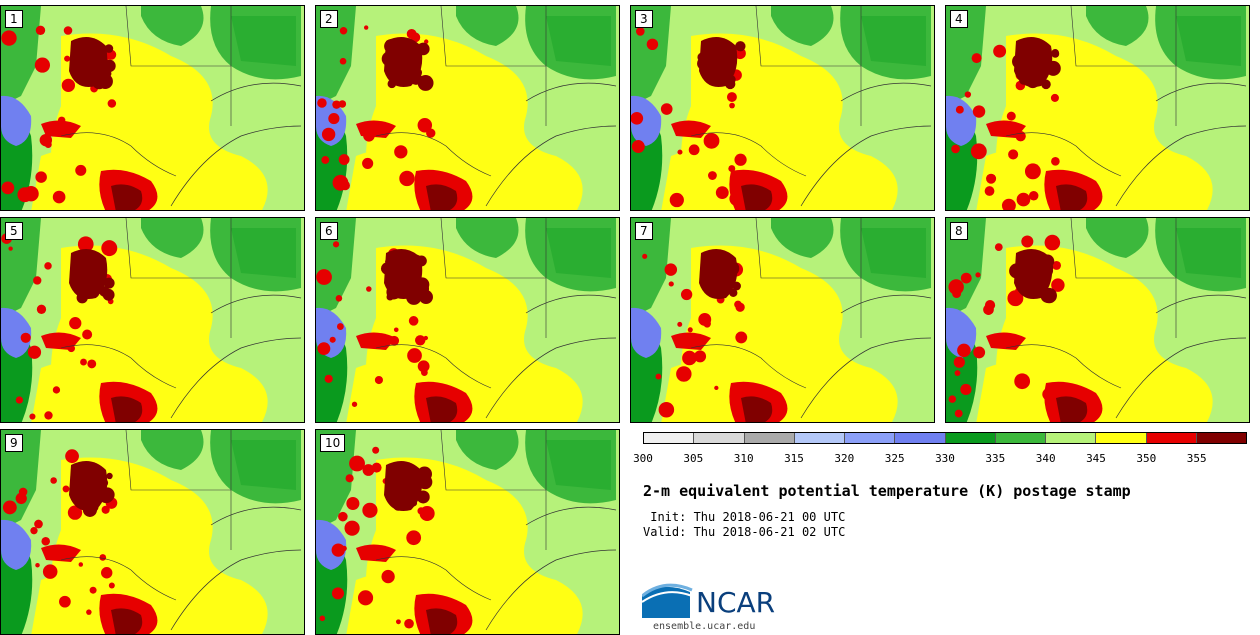  Describe the element at coordinates (644, 231) in the screenshot. I see `member-number-label: 7` at that location.